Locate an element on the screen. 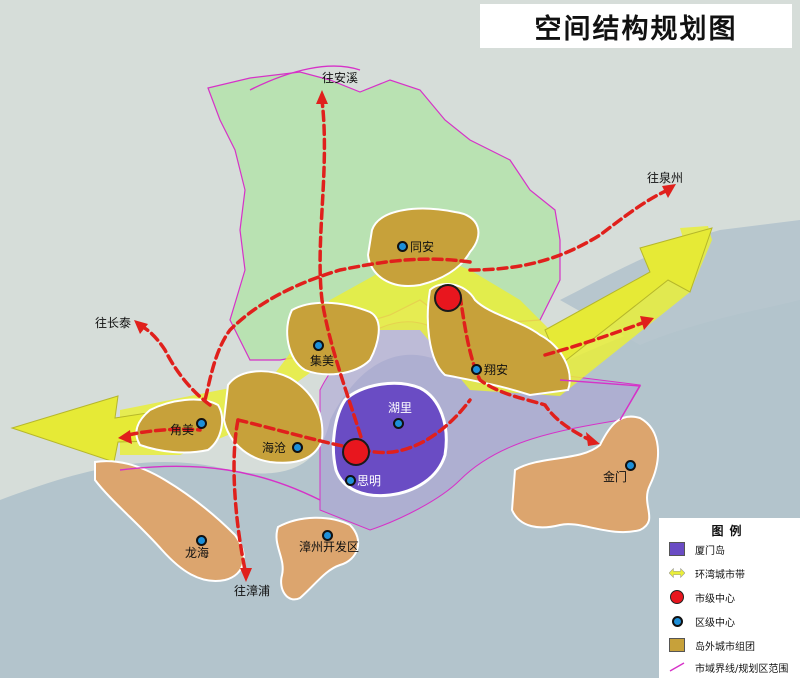 The image size is (800, 678). city-center-dot-icon is located at coordinates (677, 597).